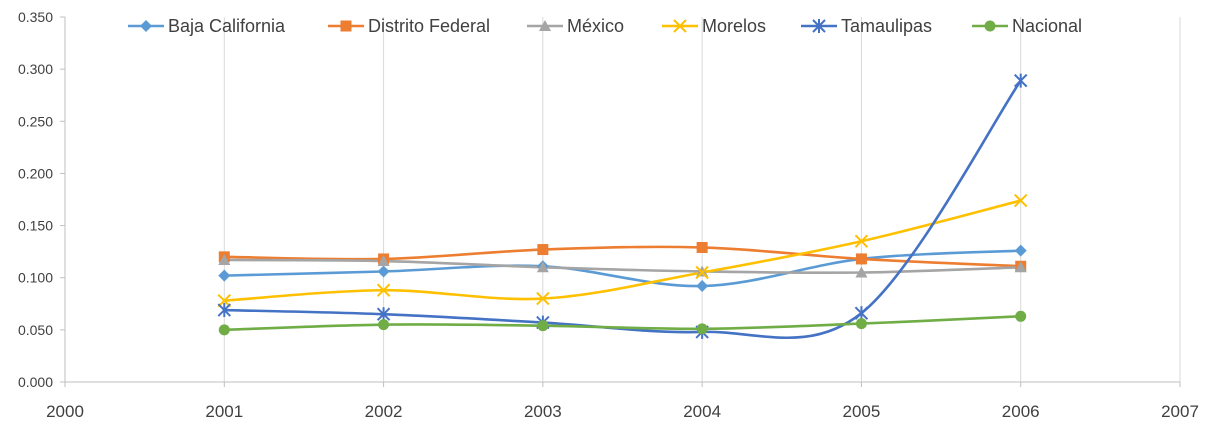  What do you see at coordinates (734, 26) in the screenshot?
I see `legend-label: Morelos` at bounding box center [734, 26].